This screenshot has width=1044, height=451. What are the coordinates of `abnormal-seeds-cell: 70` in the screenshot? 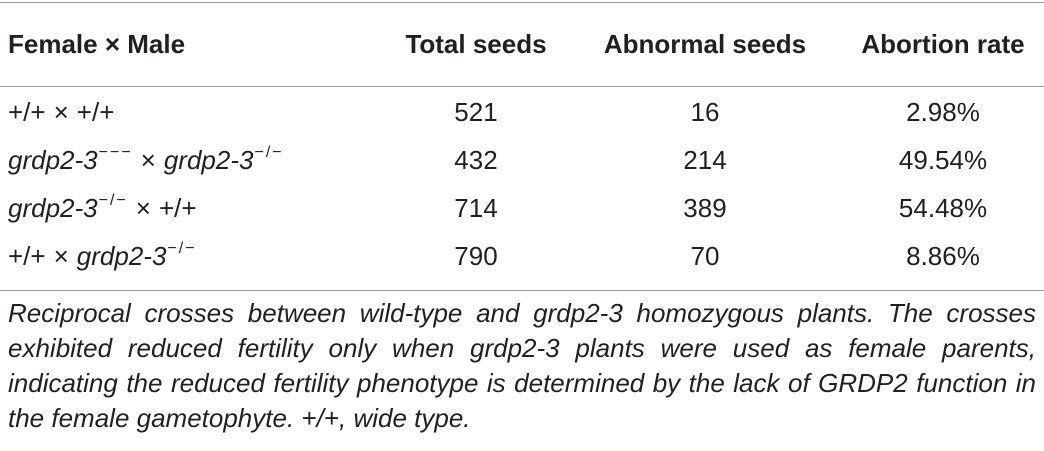 It's located at (705, 256).